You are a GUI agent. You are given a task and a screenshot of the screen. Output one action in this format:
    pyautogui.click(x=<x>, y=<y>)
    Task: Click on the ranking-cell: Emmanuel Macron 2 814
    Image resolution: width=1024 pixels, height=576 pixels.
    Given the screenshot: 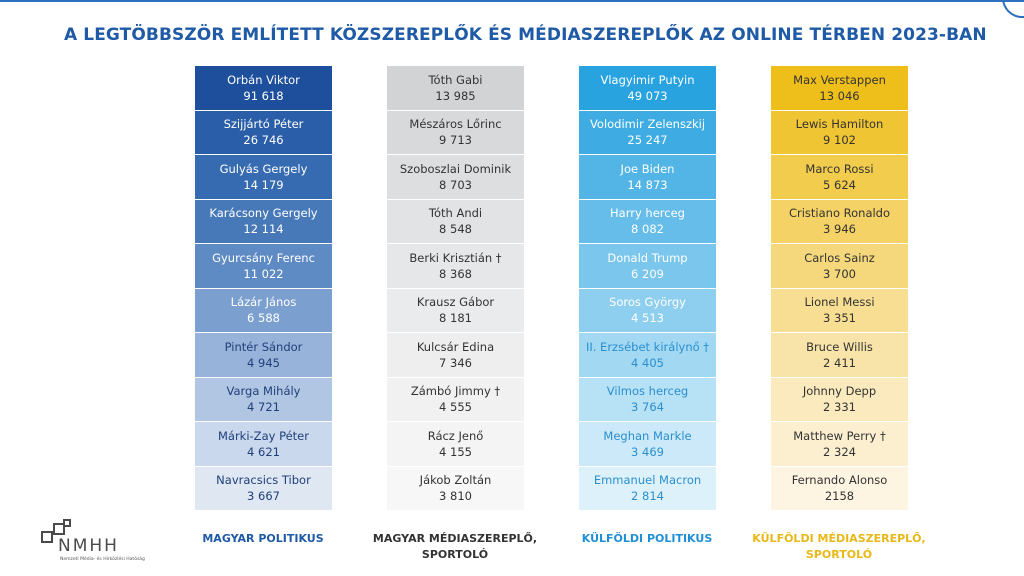 What is the action you would take?
    pyautogui.click(x=647, y=488)
    